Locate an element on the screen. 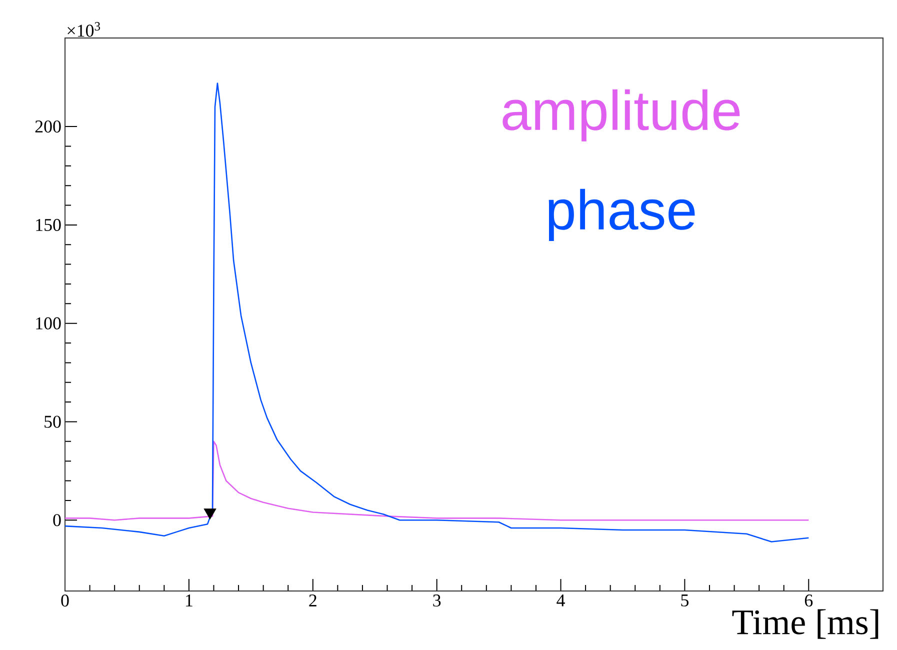 This screenshot has height=650, width=897. y-tick-label: 50 is located at coordinates (52, 422).